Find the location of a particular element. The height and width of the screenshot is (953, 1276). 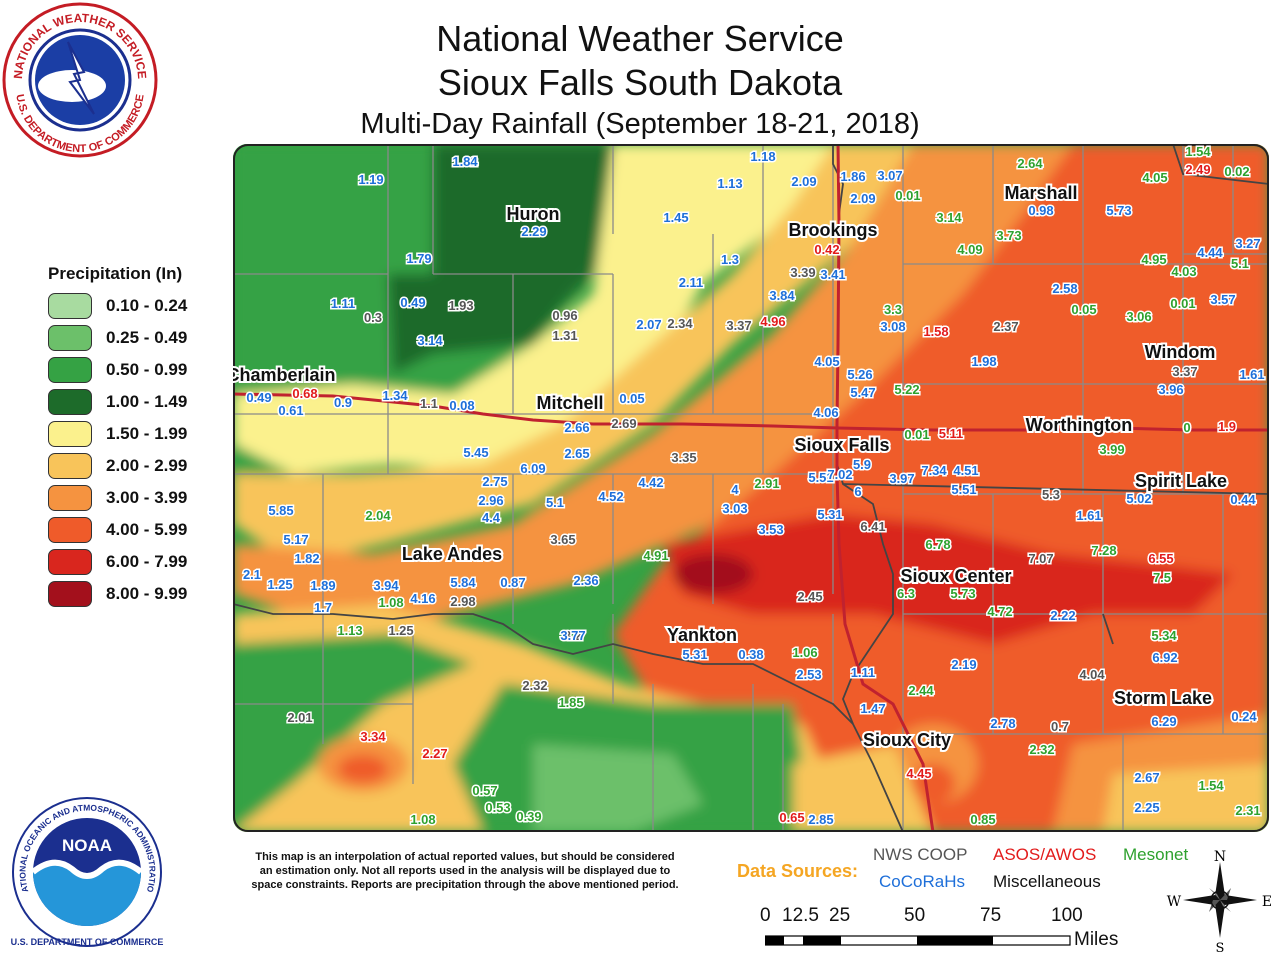

map-title: National Weather Service is located at coordinates (640, 38).